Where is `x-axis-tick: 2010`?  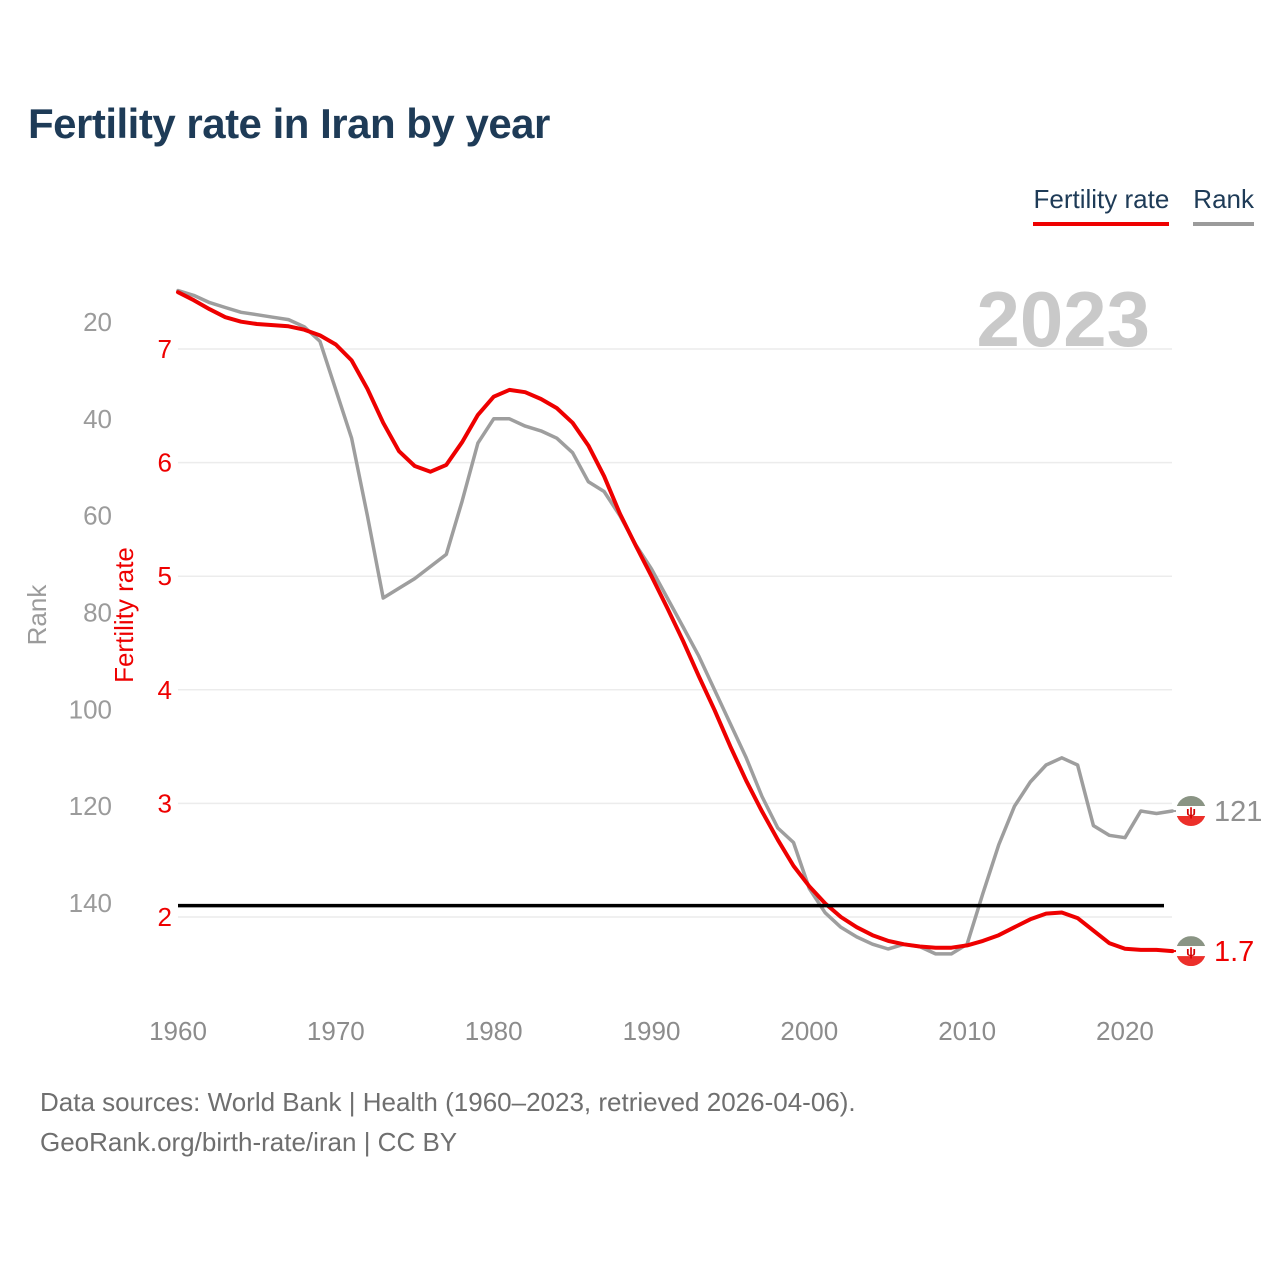 x-axis-tick: 2010 is located at coordinates (967, 1031).